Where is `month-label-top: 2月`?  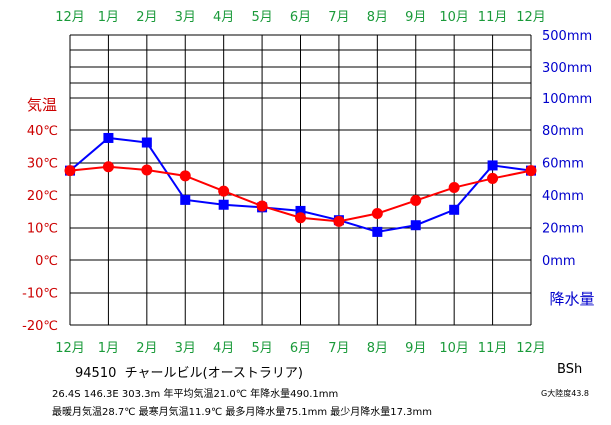 month-label-top: 2月 is located at coordinates (146, 17).